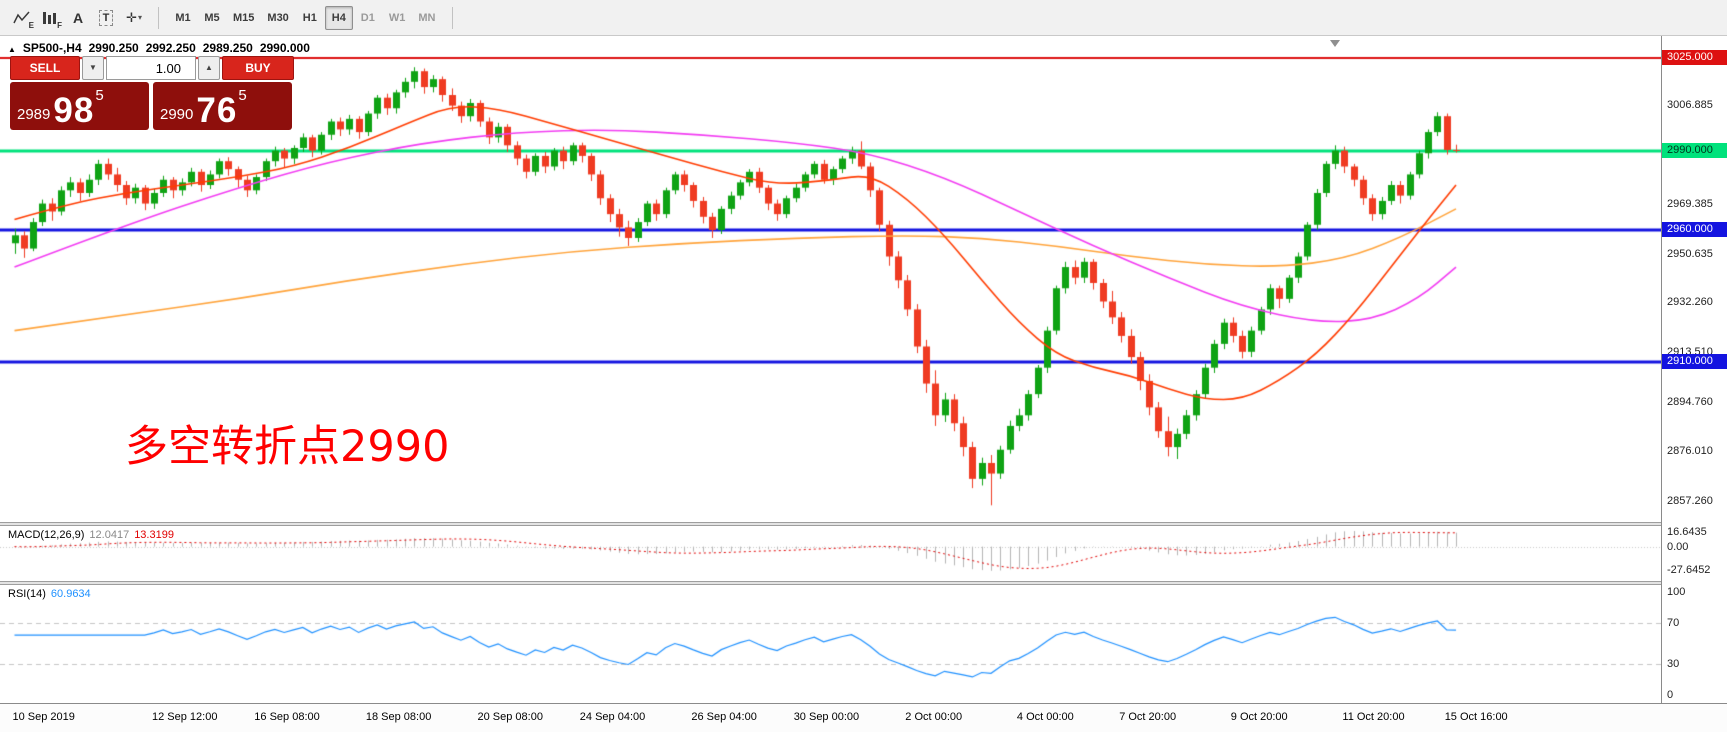 Image resolution: width=1727 pixels, height=732 pixels. What do you see at coordinates (1694, 362) in the screenshot?
I see `price-level-tag: 2910.000` at bounding box center [1694, 362].